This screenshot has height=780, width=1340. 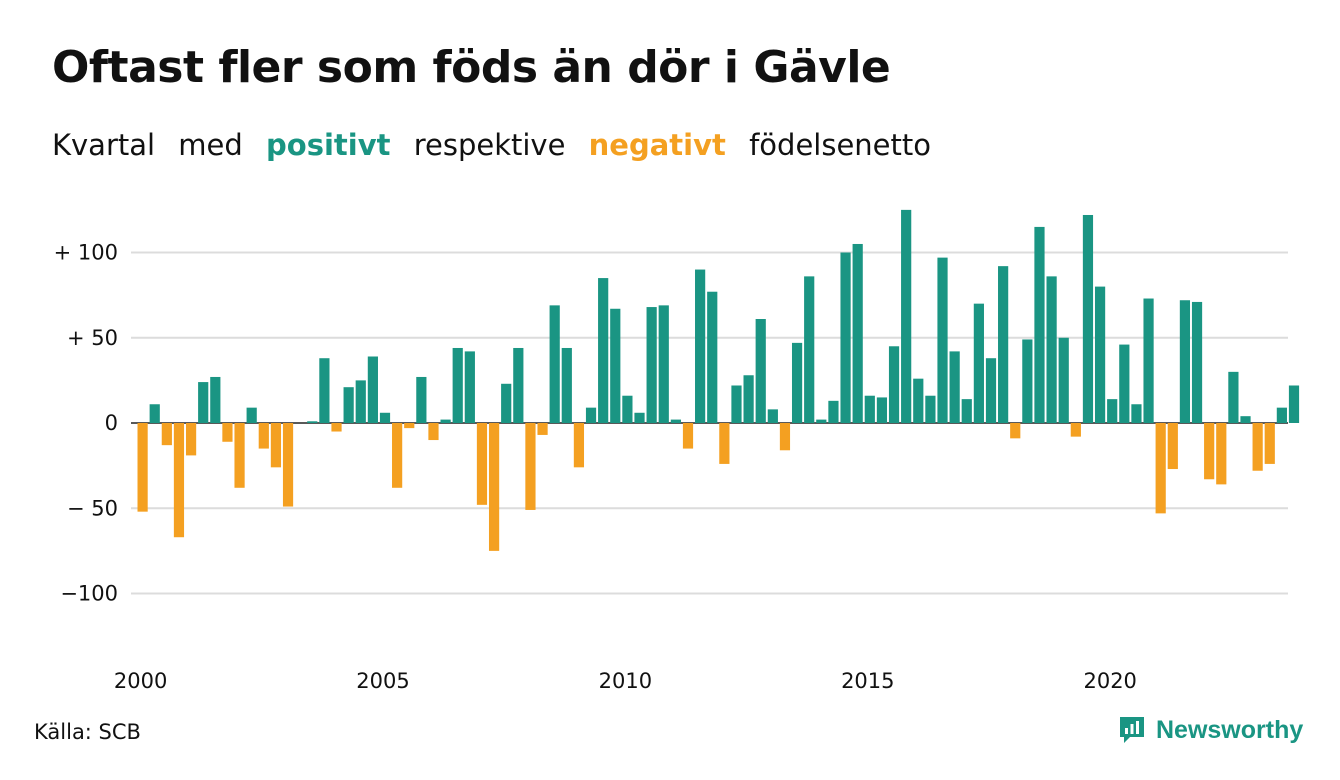 What do you see at coordinates (489, 145) in the screenshot?
I see `subtitle-word: respektive` at bounding box center [489, 145].